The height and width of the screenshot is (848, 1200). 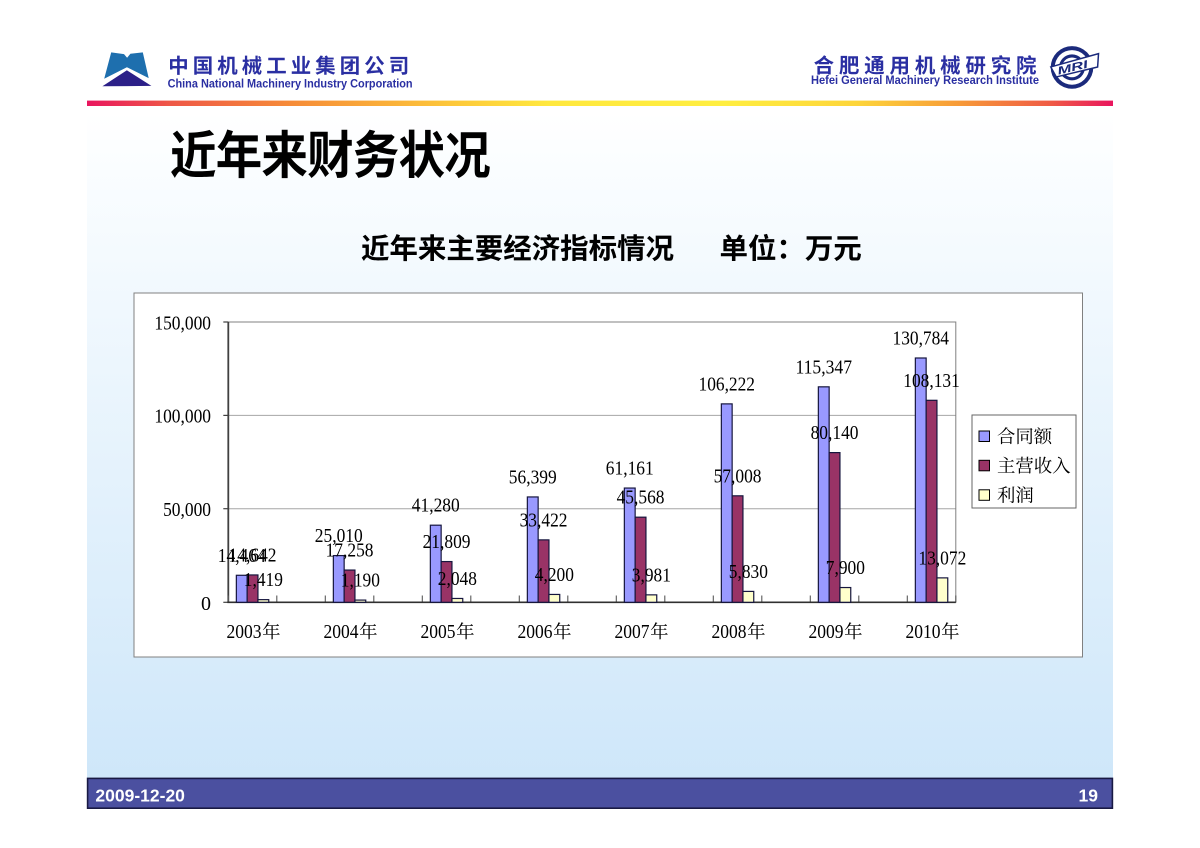 I want to click on svg-text: 2009, so click(x=826, y=632).